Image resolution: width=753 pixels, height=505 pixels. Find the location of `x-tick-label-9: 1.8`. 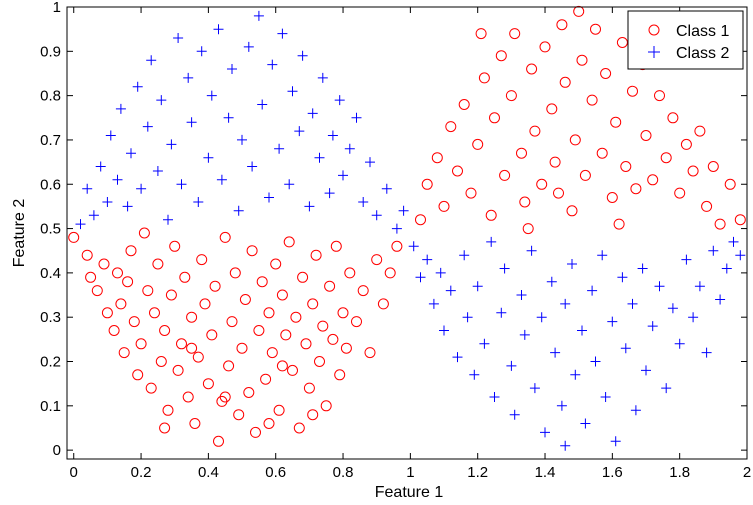

x-tick-label-9: 1.8 is located at coordinates (679, 472).